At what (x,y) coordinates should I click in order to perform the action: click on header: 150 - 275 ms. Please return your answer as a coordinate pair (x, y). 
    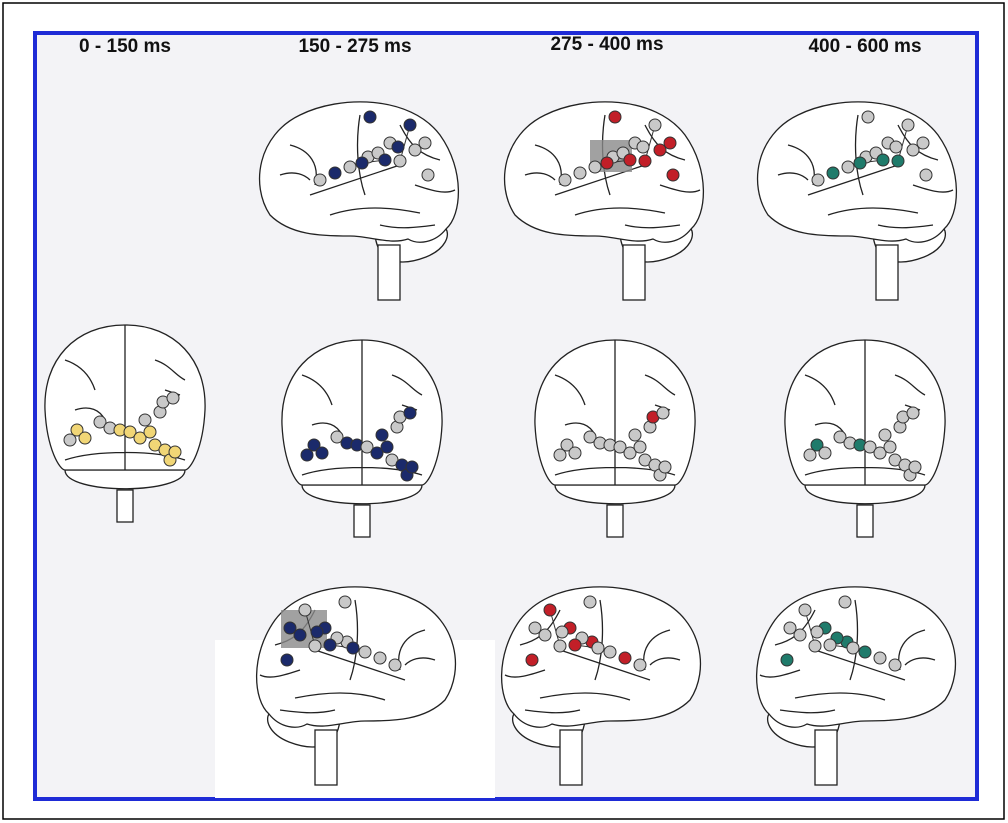
    Looking at the image, I should click on (354, 46).